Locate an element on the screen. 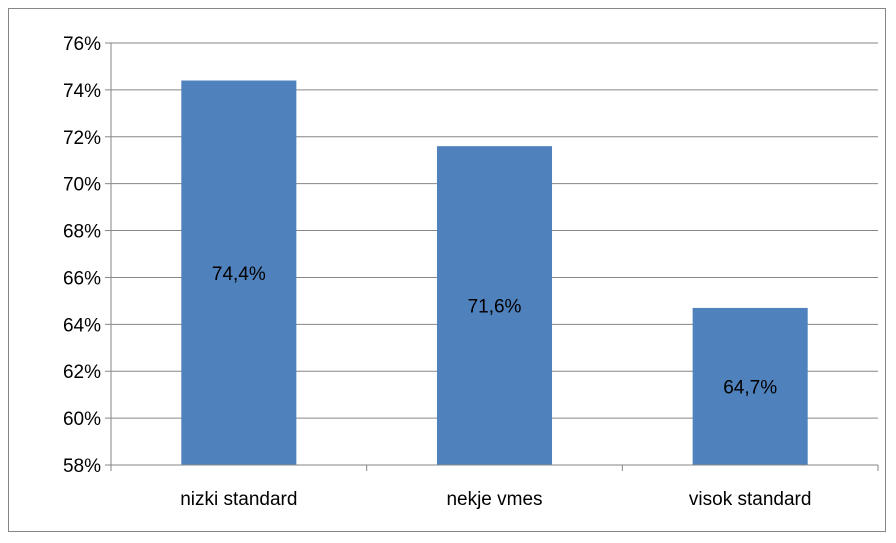  y-tick-label: 62% is located at coordinates (82, 372).